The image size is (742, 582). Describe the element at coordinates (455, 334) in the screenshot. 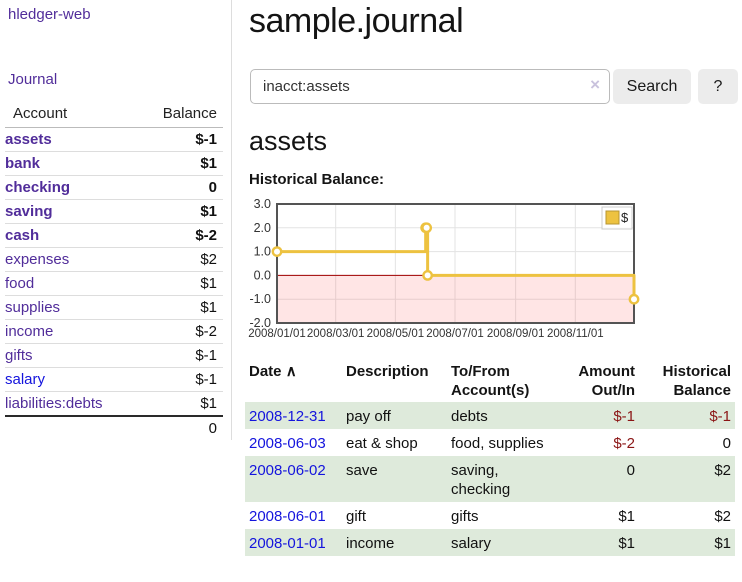

I see `svg-text: 2008/07/01` at that location.